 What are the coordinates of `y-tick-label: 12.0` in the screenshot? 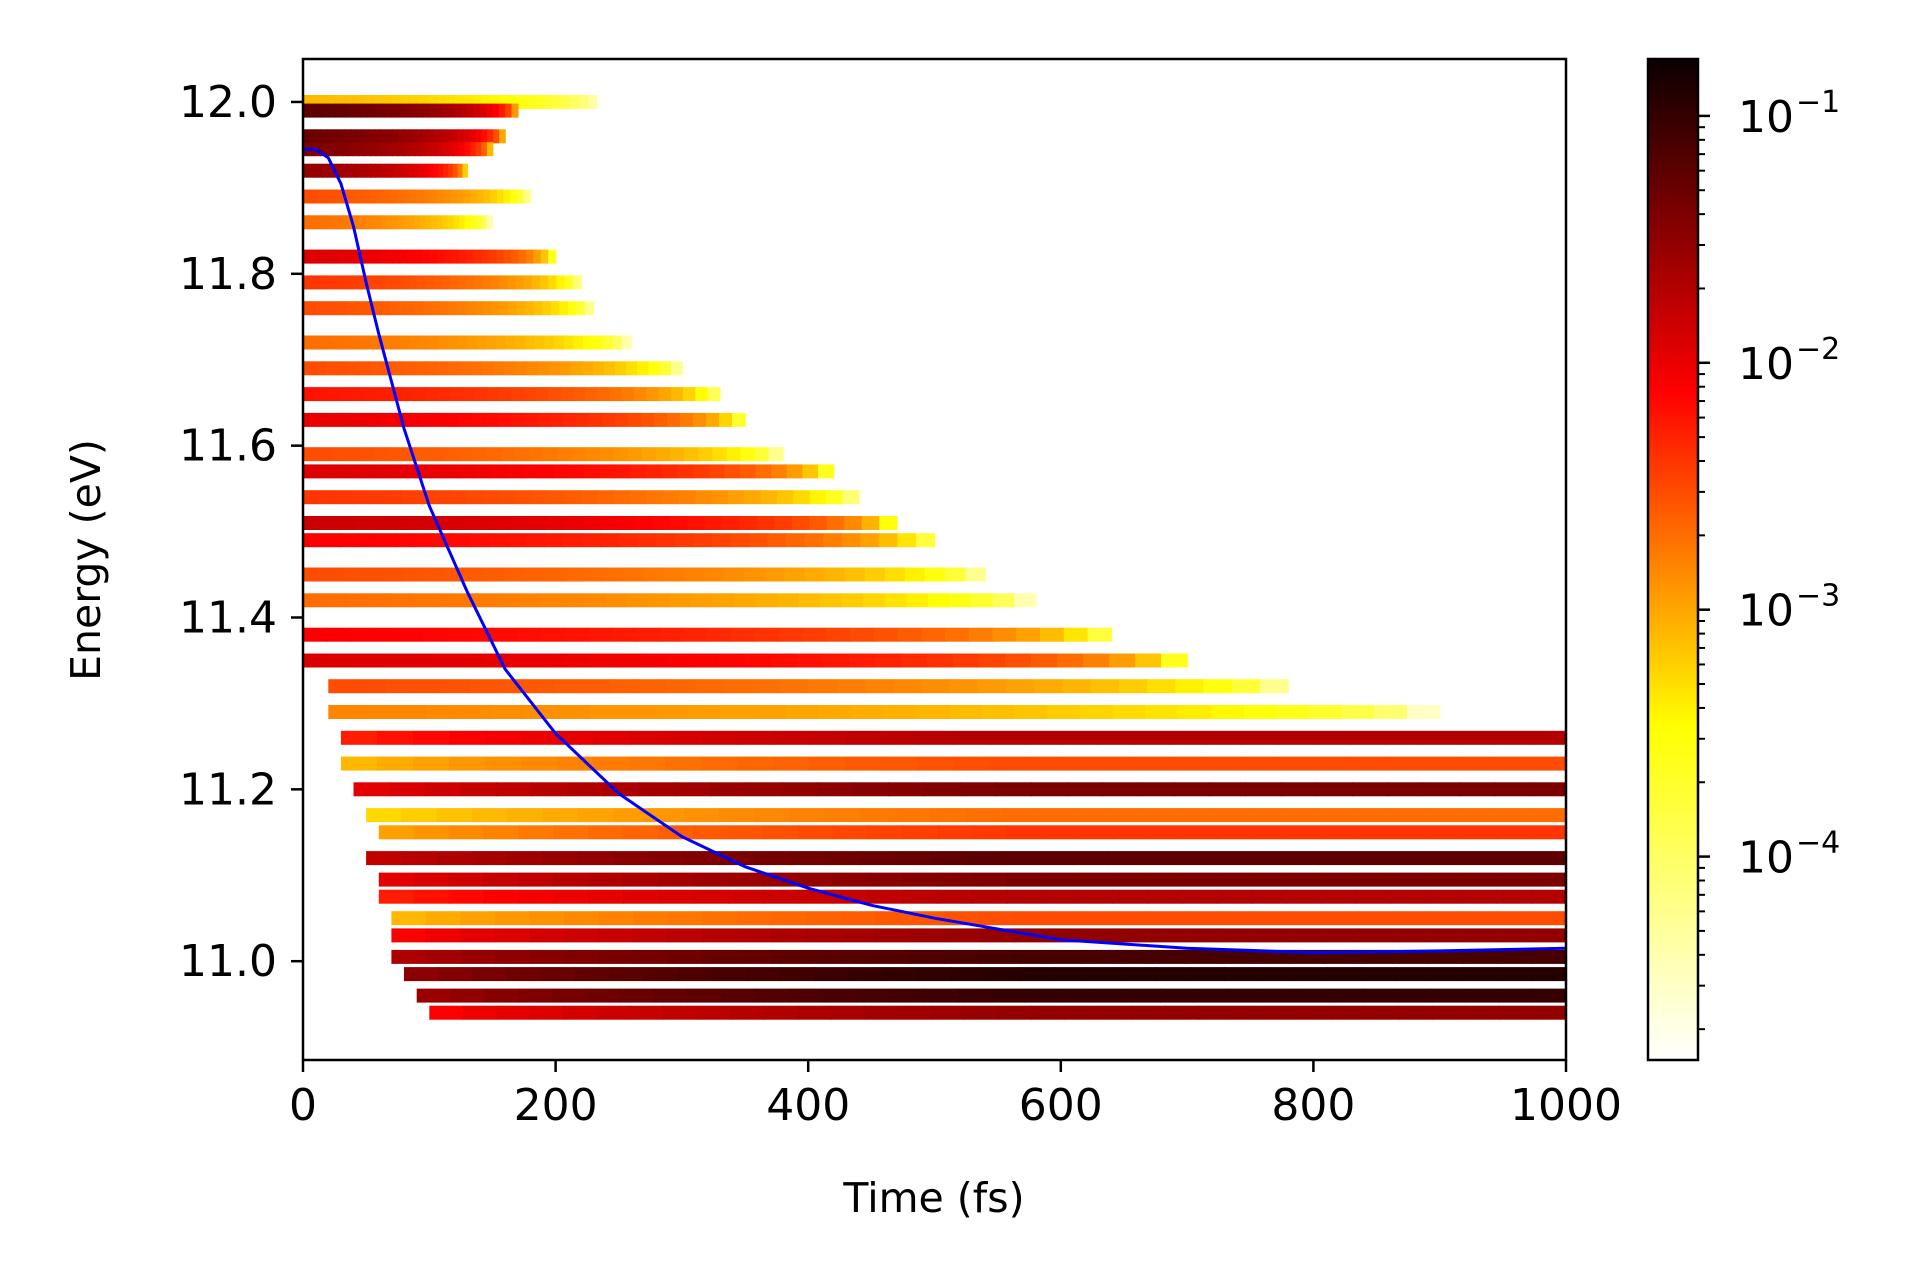 It's located at (228, 102).